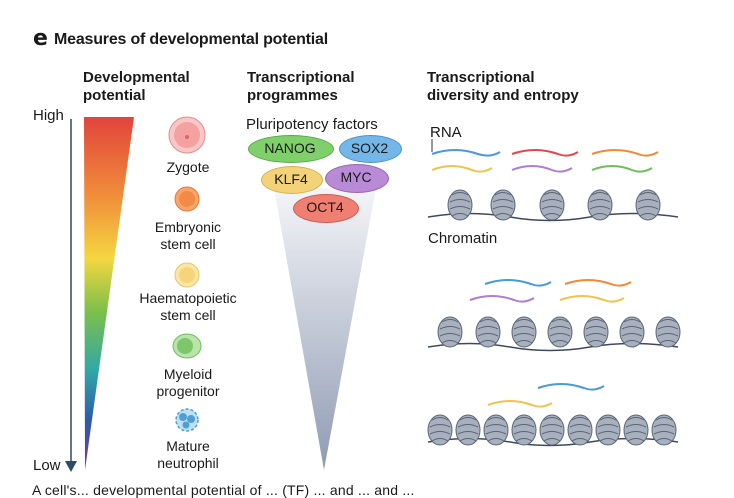 The width and height of the screenshot is (734, 498). I want to click on programmes-cone, so click(325, 329).